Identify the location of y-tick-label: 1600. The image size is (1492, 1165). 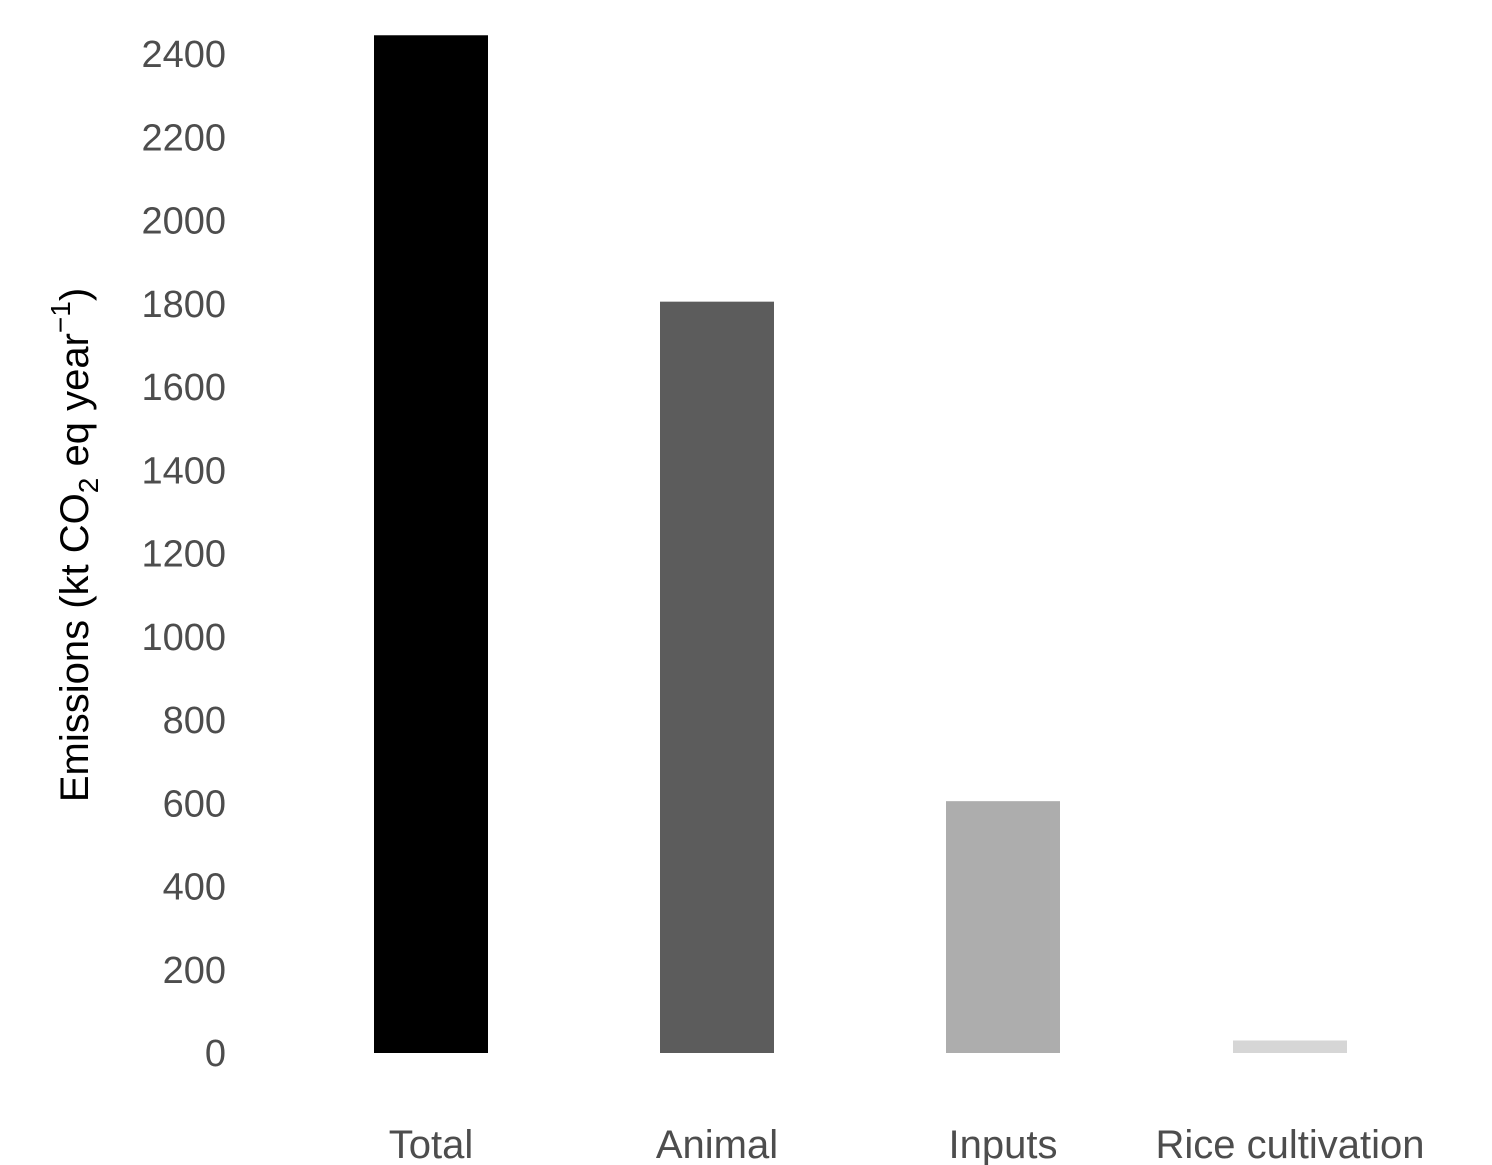
(183, 388).